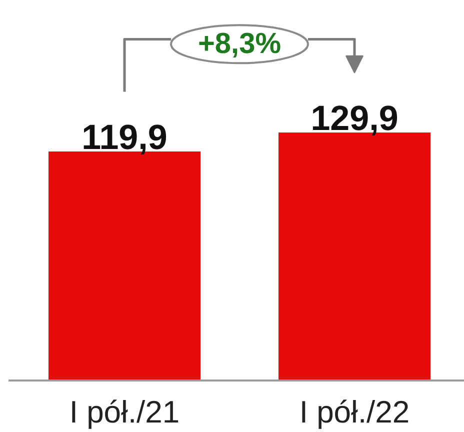 The width and height of the screenshot is (464, 432). I want to click on data-label: 129,9, so click(354, 118).